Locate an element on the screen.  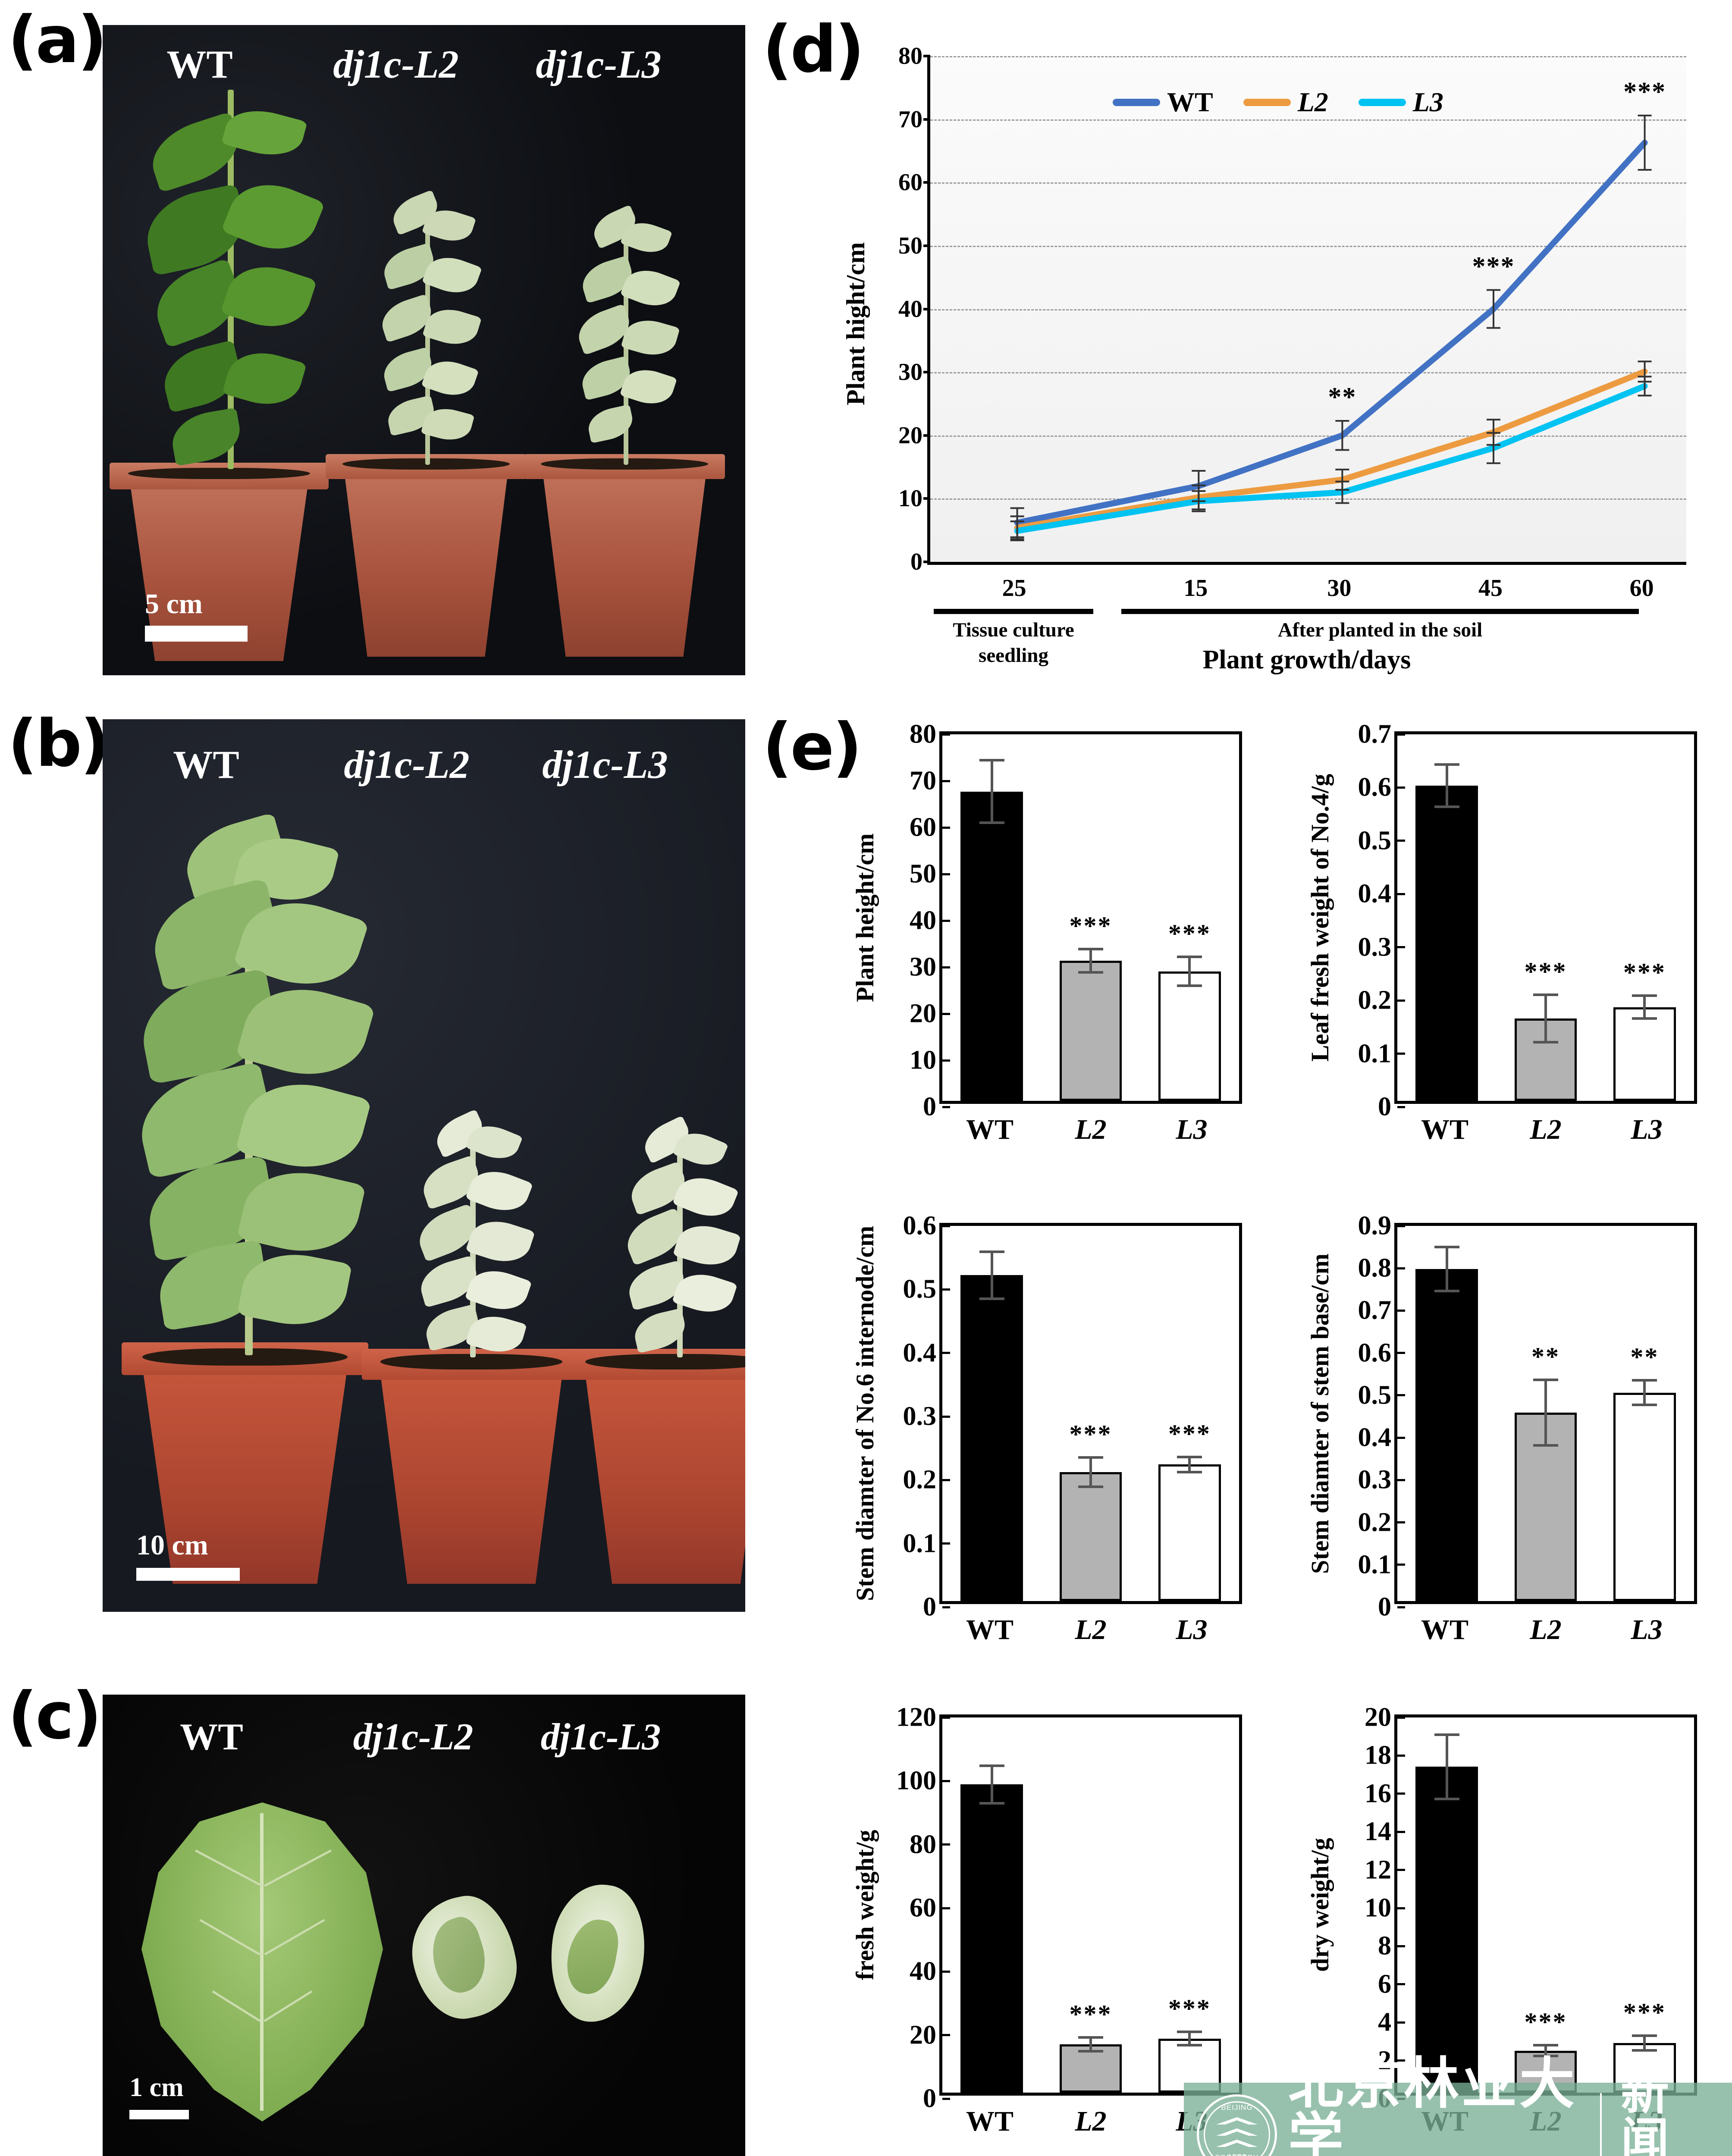
panel-d-x-tick: 15 is located at coordinates (1195, 588).